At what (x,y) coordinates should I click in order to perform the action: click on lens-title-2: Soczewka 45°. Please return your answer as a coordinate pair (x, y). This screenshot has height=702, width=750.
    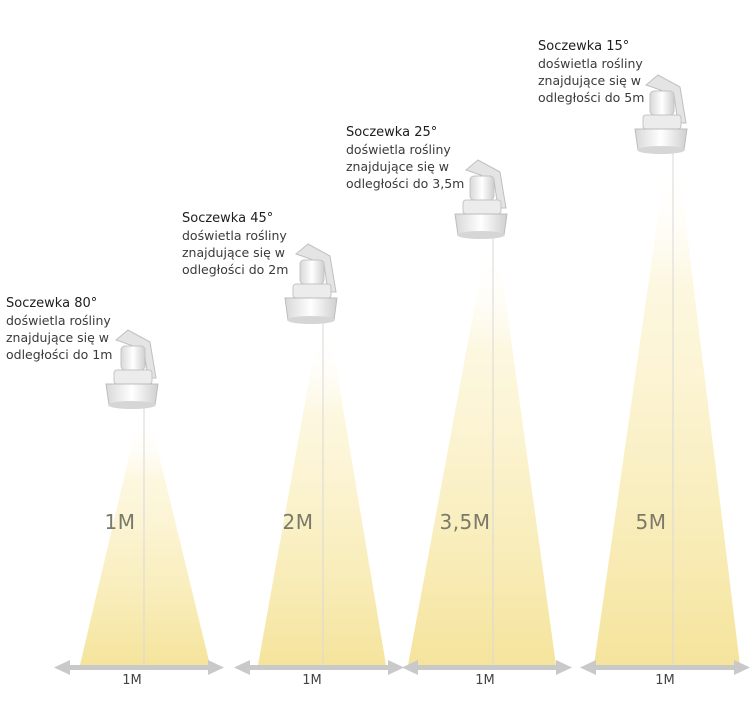
    Looking at the image, I should click on (228, 218).